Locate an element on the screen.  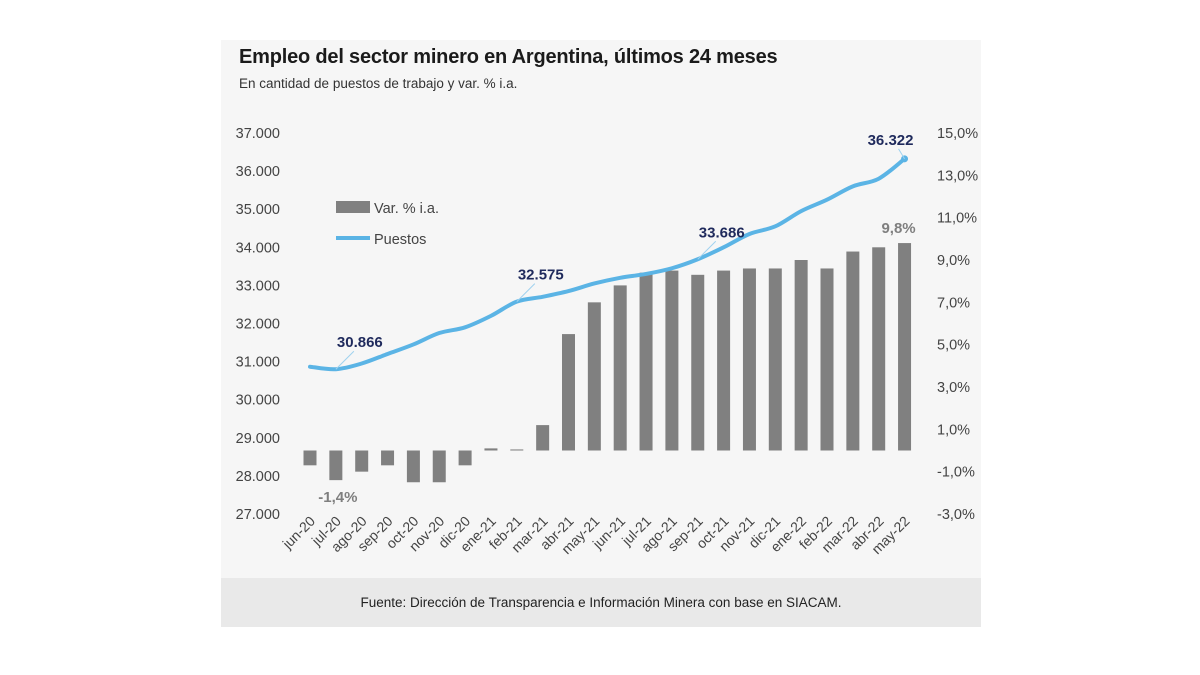
legend-swatch-var is located at coordinates (353, 207).